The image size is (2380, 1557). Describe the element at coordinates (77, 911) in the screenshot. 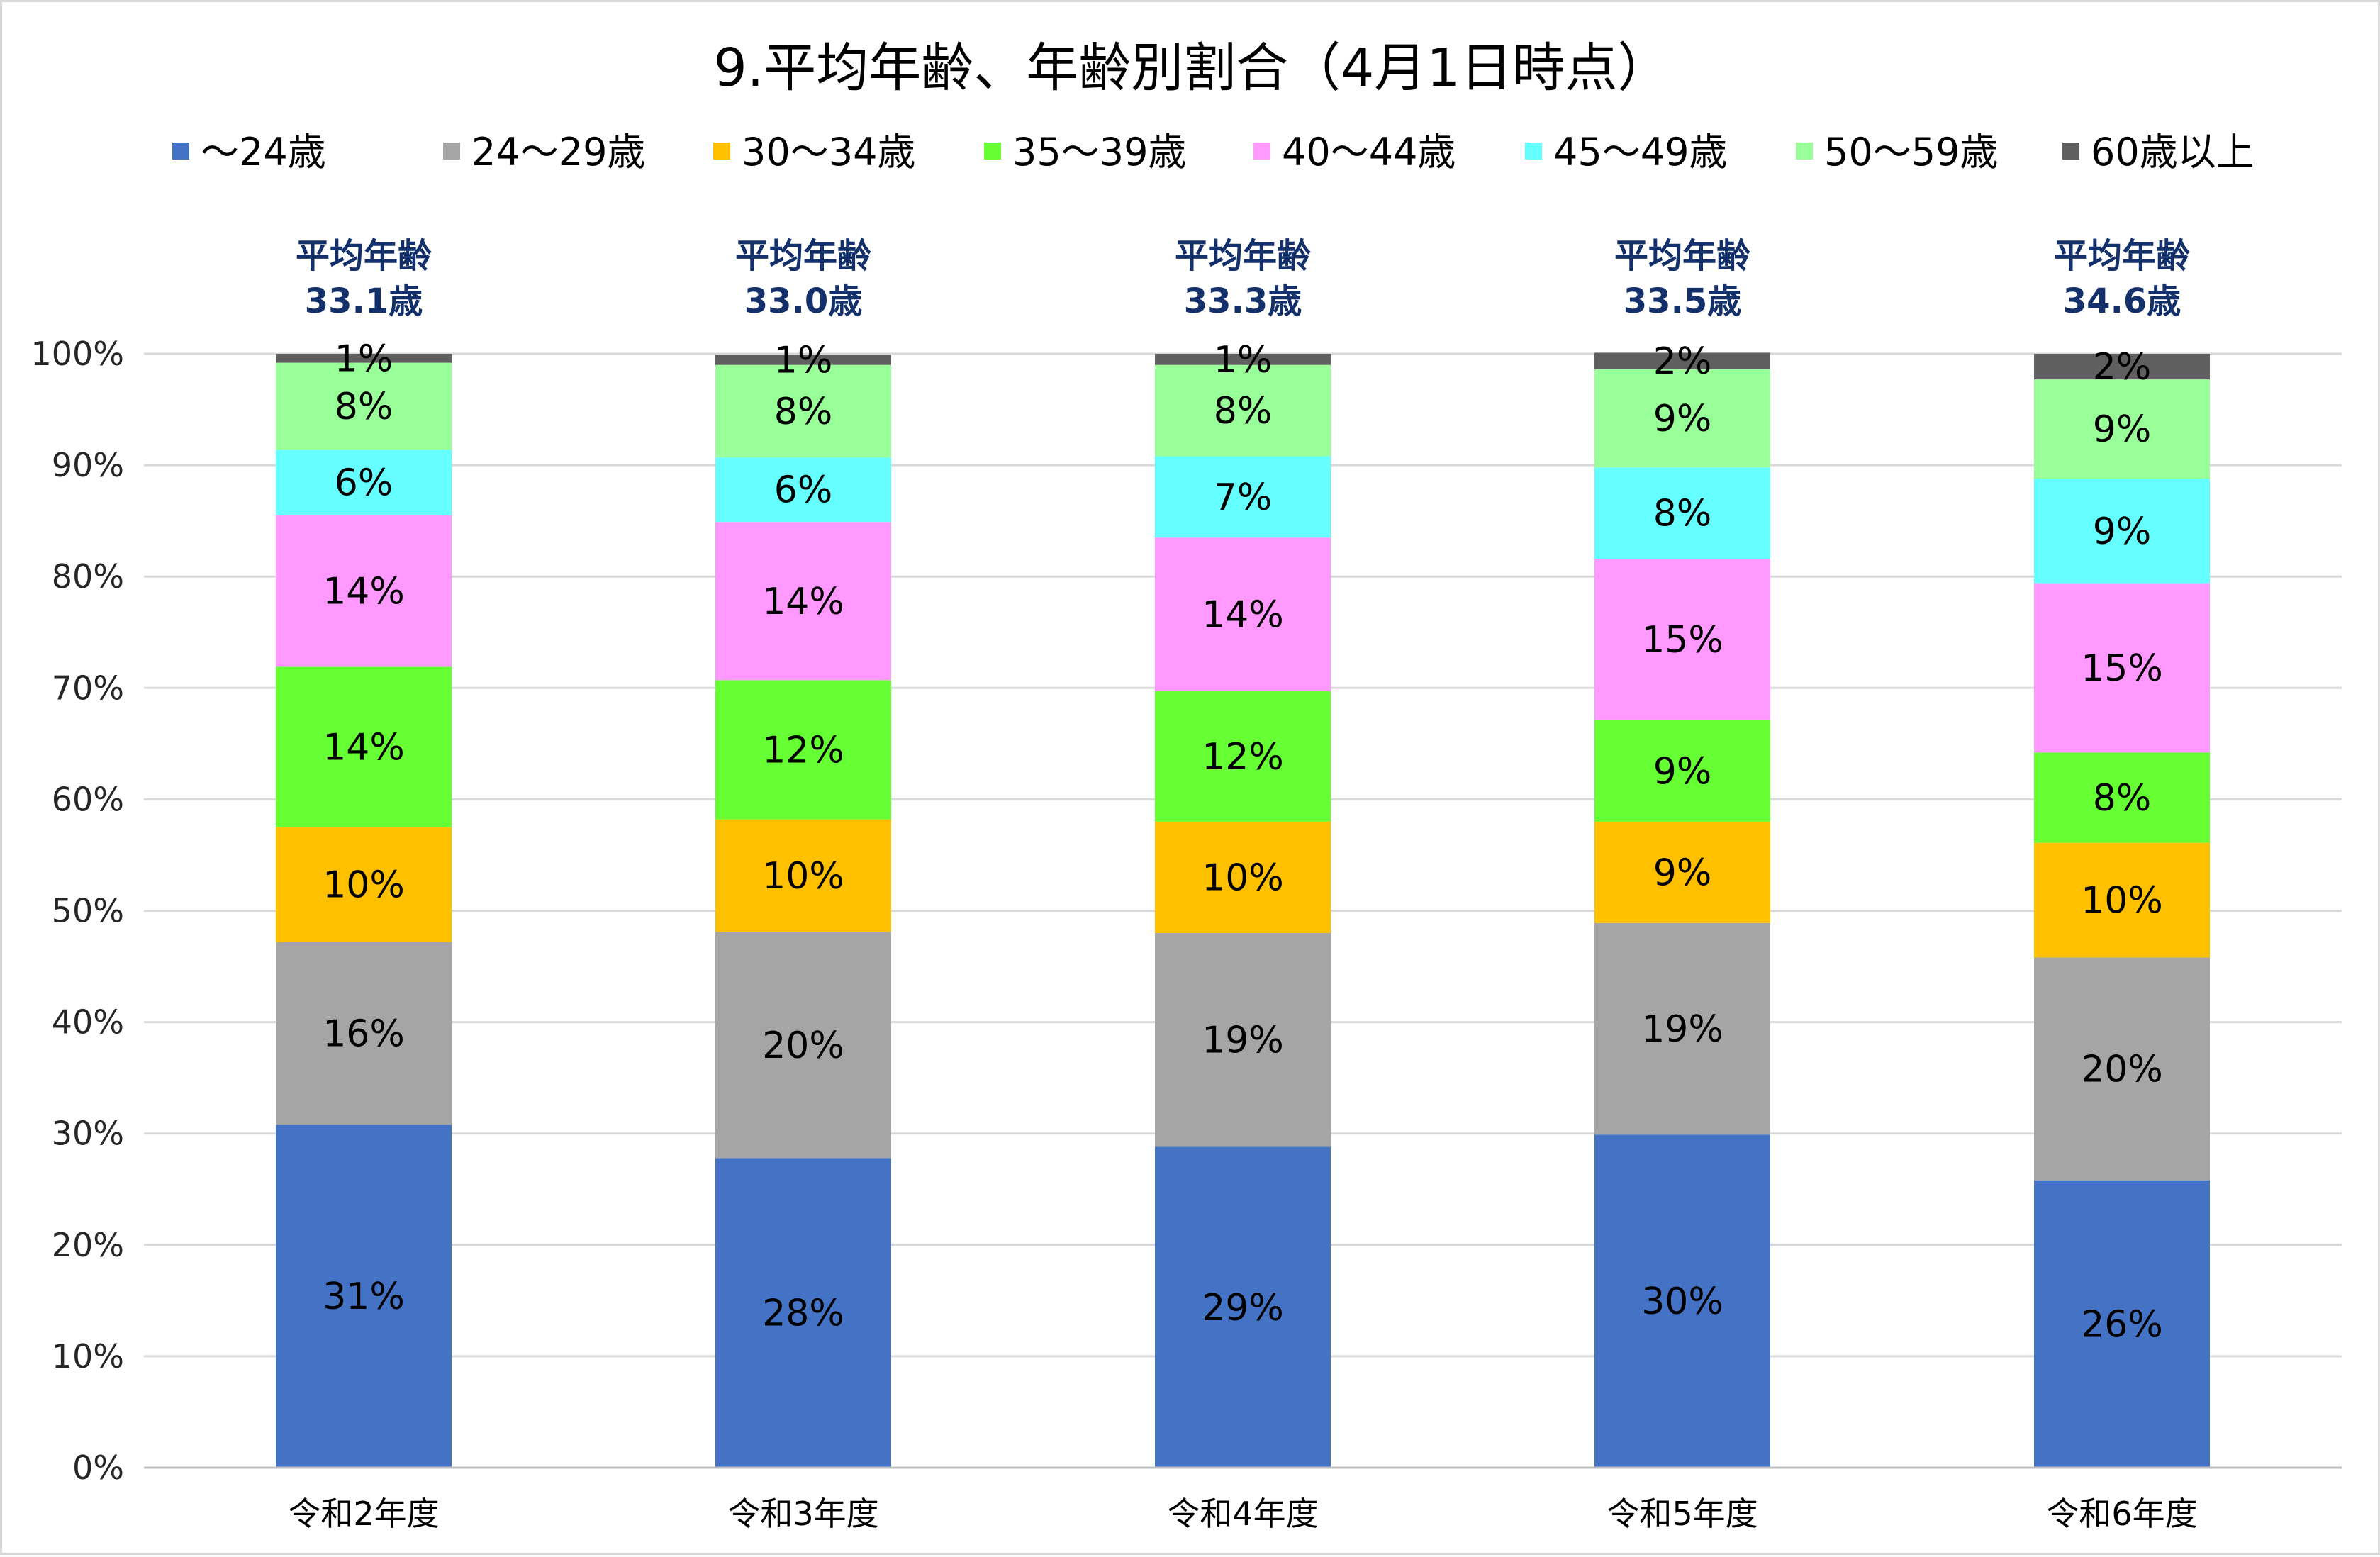

I see `y-axis: 0% 10% 20% 30% 40% 50% 60% 70% 80% 90% 100%` at that location.